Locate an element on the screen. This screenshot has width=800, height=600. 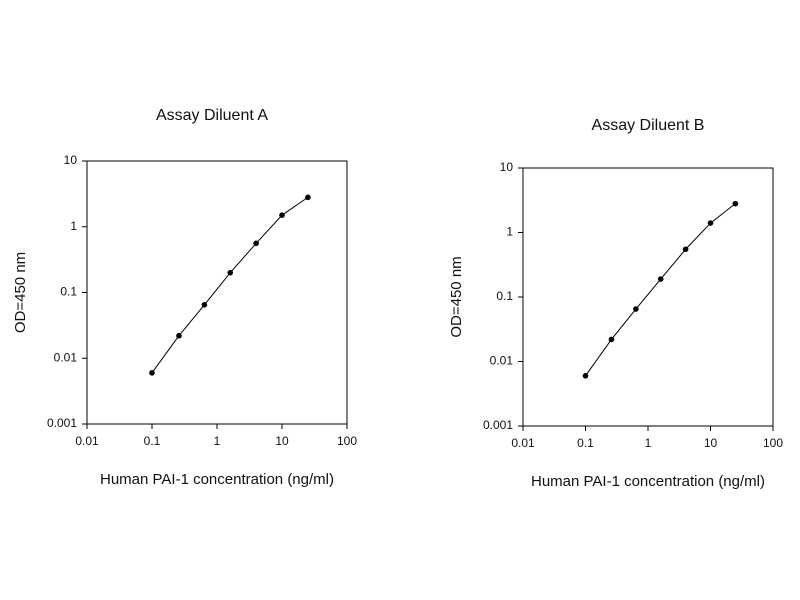
chart-title: Assay Diluent B is located at coordinates (648, 125).